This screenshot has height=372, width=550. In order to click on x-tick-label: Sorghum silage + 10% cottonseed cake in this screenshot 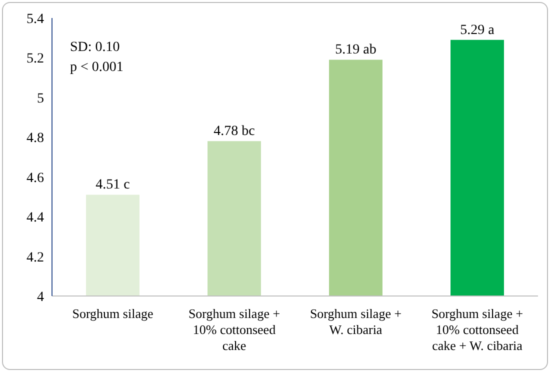, I will do `click(234, 329)`.